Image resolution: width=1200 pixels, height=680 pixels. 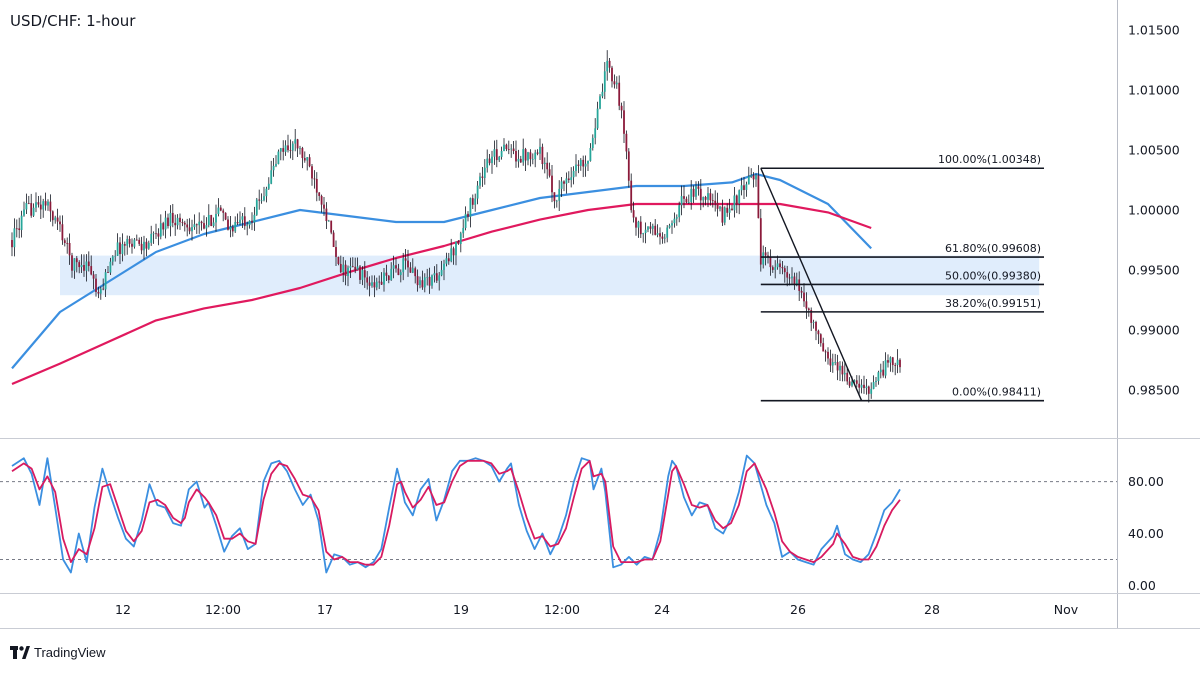 I want to click on time-tick-label: 12:00, so click(x=223, y=609).